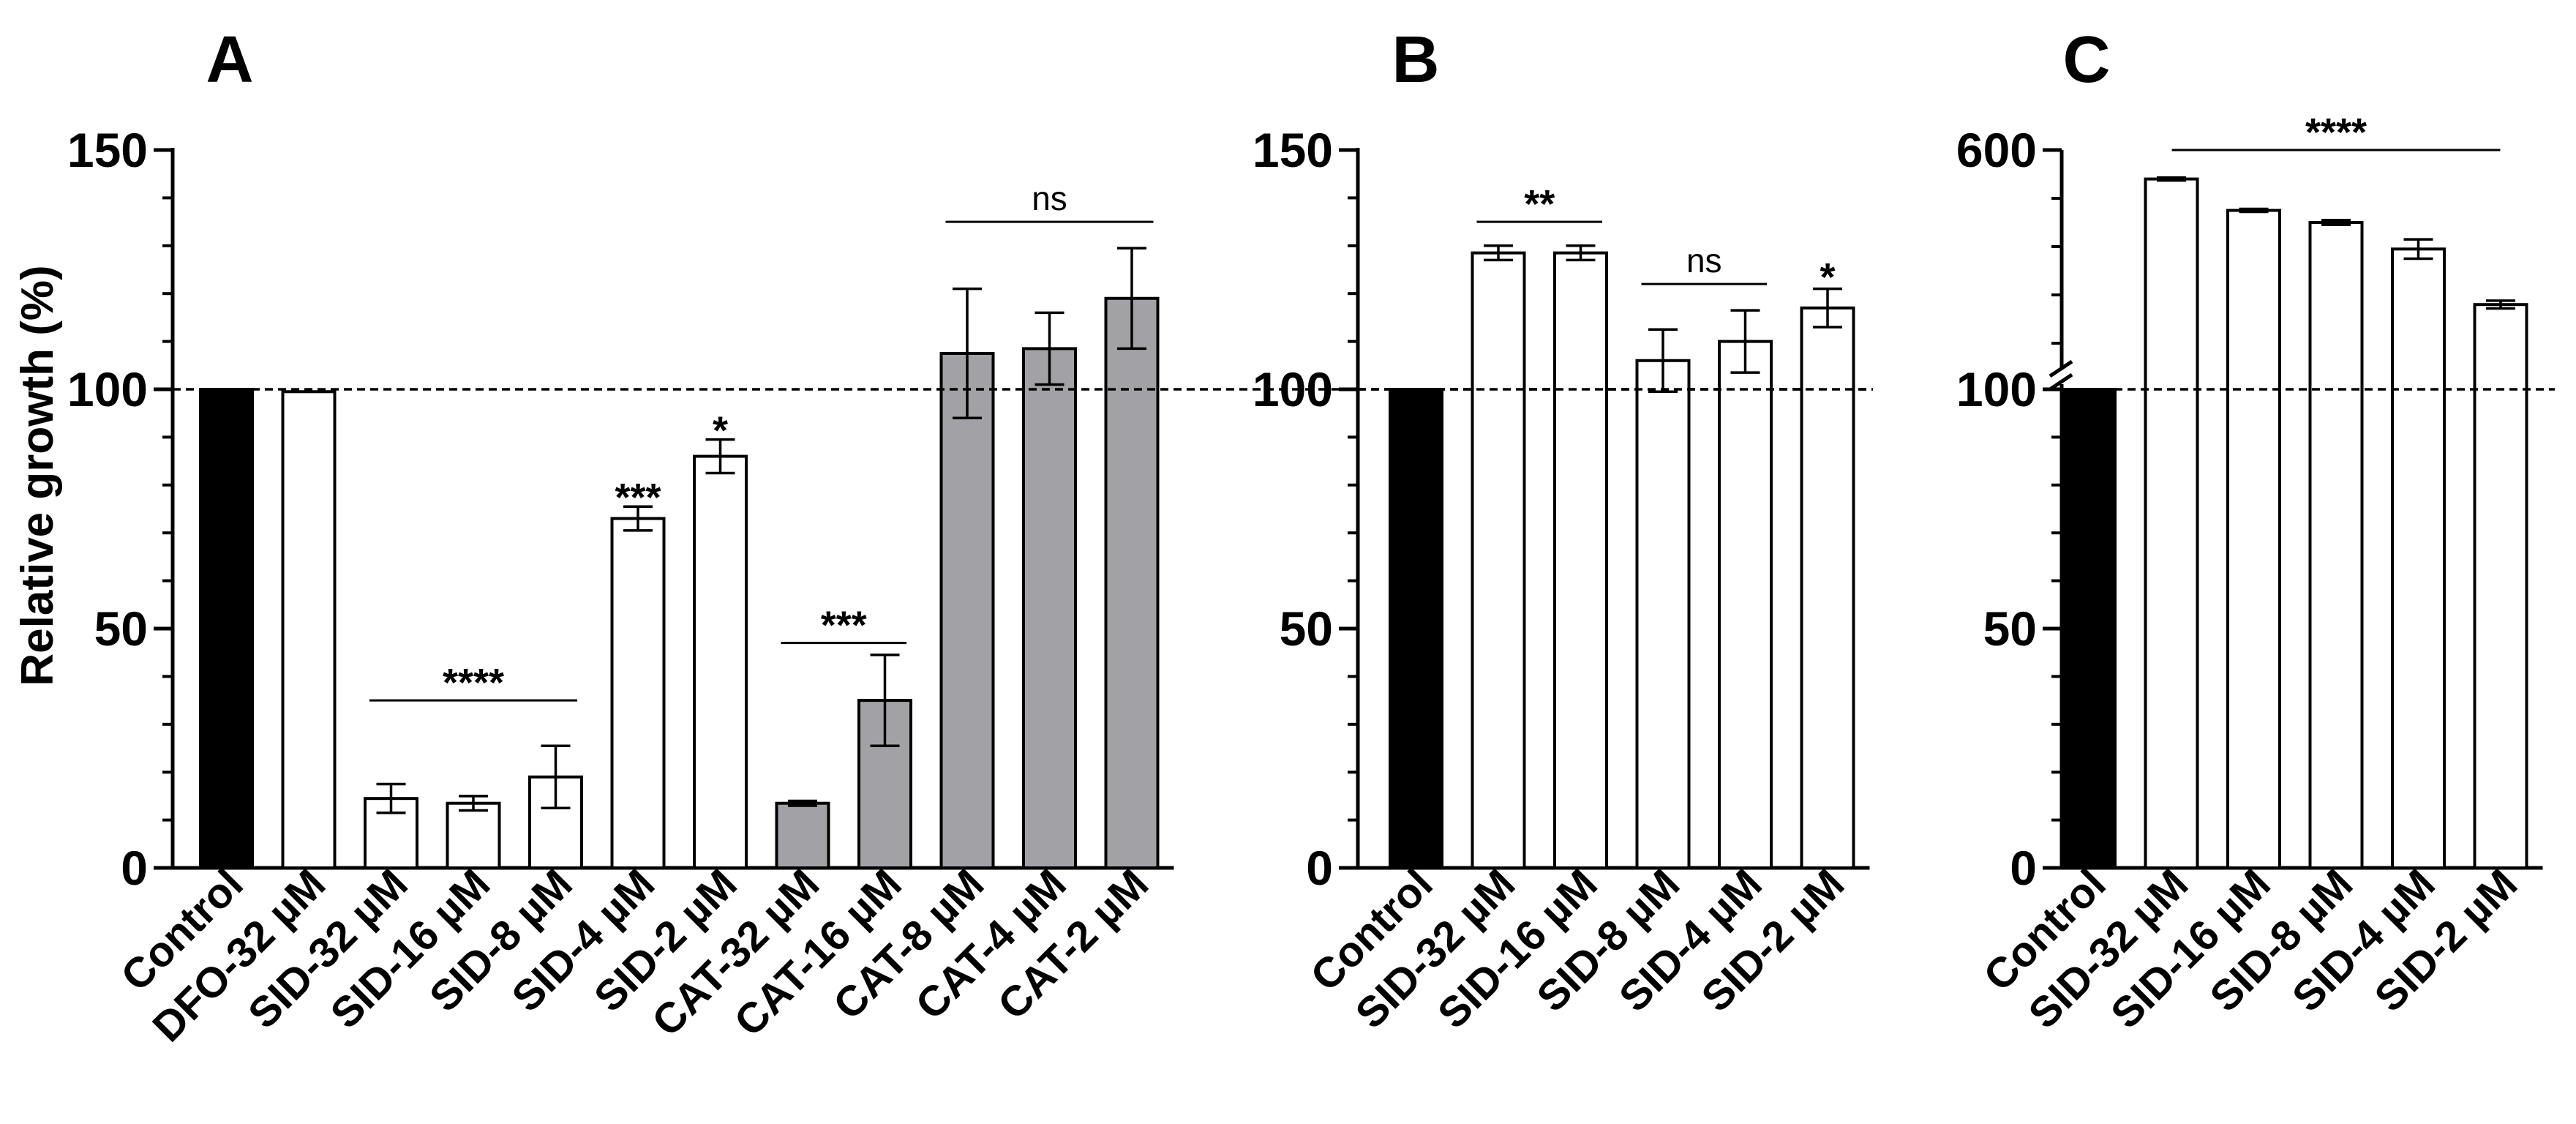 This screenshot has width=2576, height=1124. I want to click on panel-letter: C, so click(2087, 60).